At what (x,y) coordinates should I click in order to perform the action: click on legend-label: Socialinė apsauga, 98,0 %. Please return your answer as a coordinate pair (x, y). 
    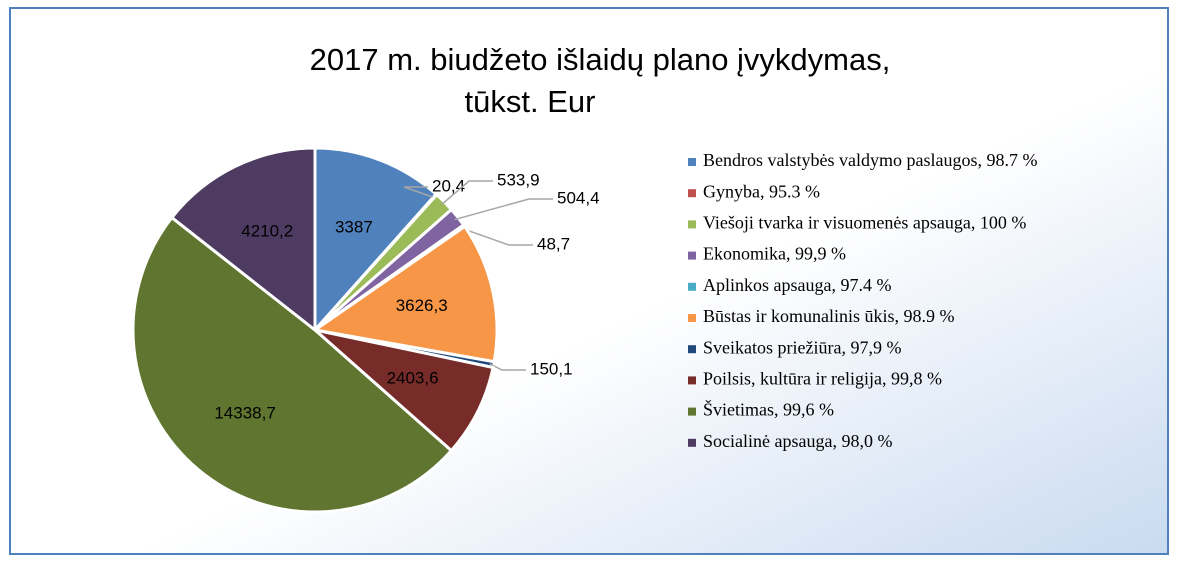
    Looking at the image, I should click on (797, 441).